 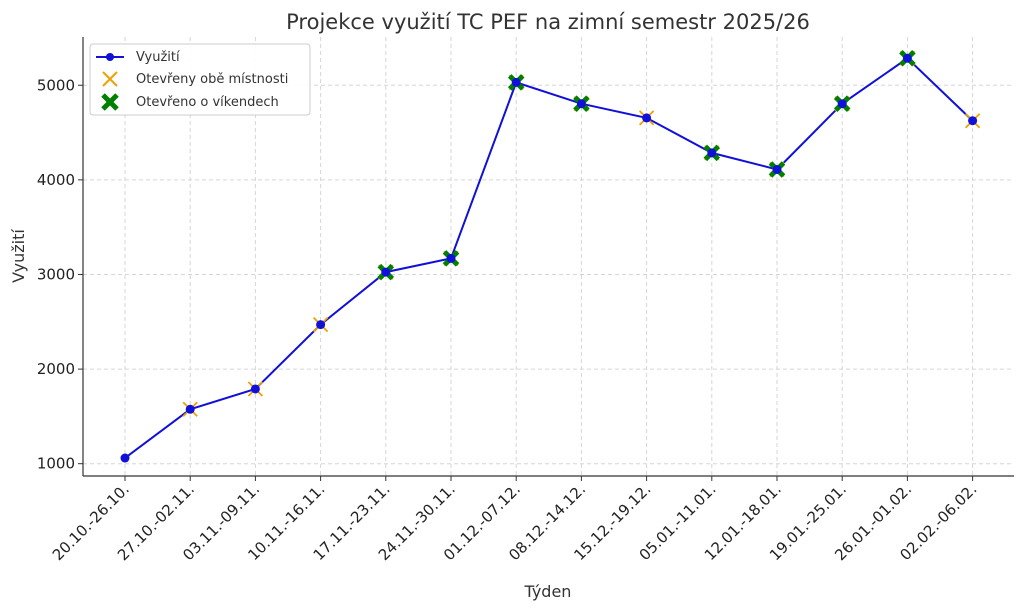 What do you see at coordinates (56, 464) in the screenshot?
I see `y-tick-label: 1000` at bounding box center [56, 464].